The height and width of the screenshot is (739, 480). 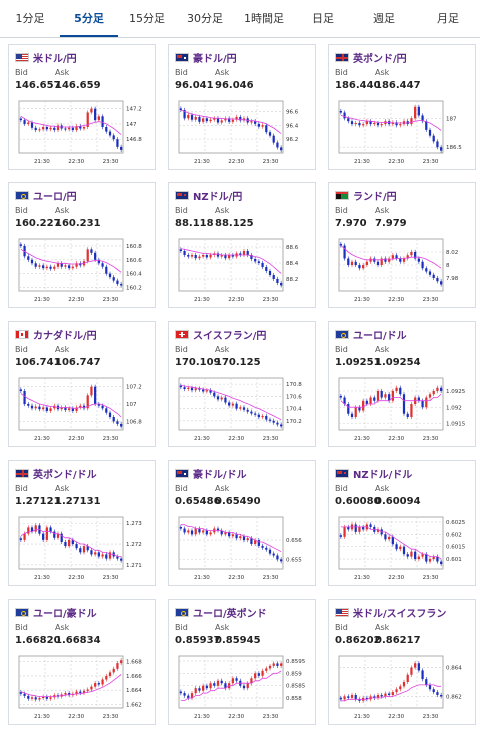 I want to click on tab-1: 5分足, so click(x=89, y=18).